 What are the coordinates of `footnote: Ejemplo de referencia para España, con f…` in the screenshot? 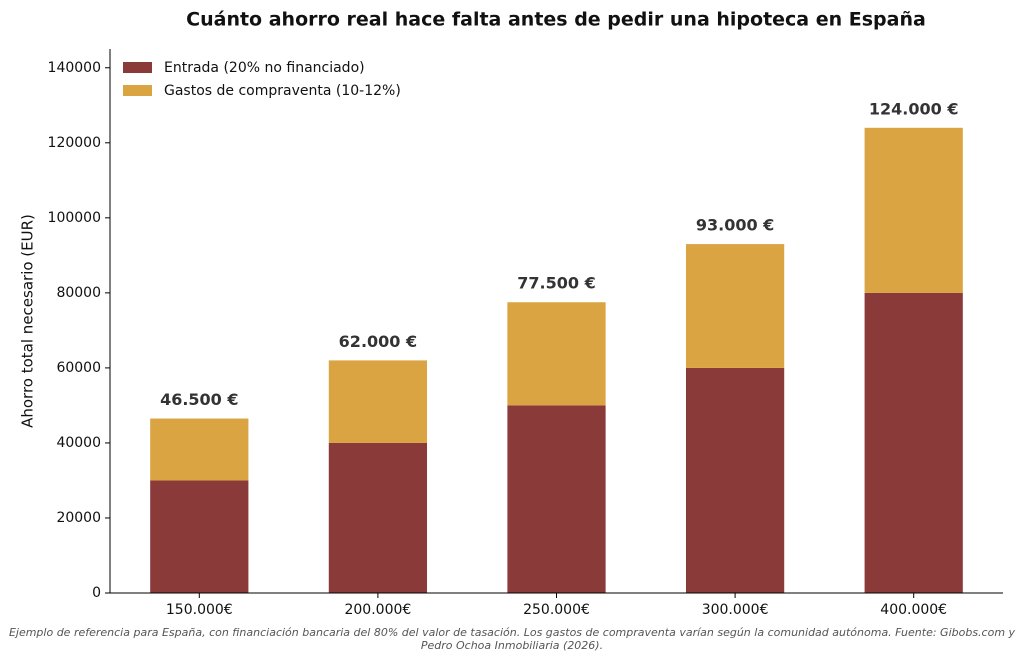 It's located at (512, 639).